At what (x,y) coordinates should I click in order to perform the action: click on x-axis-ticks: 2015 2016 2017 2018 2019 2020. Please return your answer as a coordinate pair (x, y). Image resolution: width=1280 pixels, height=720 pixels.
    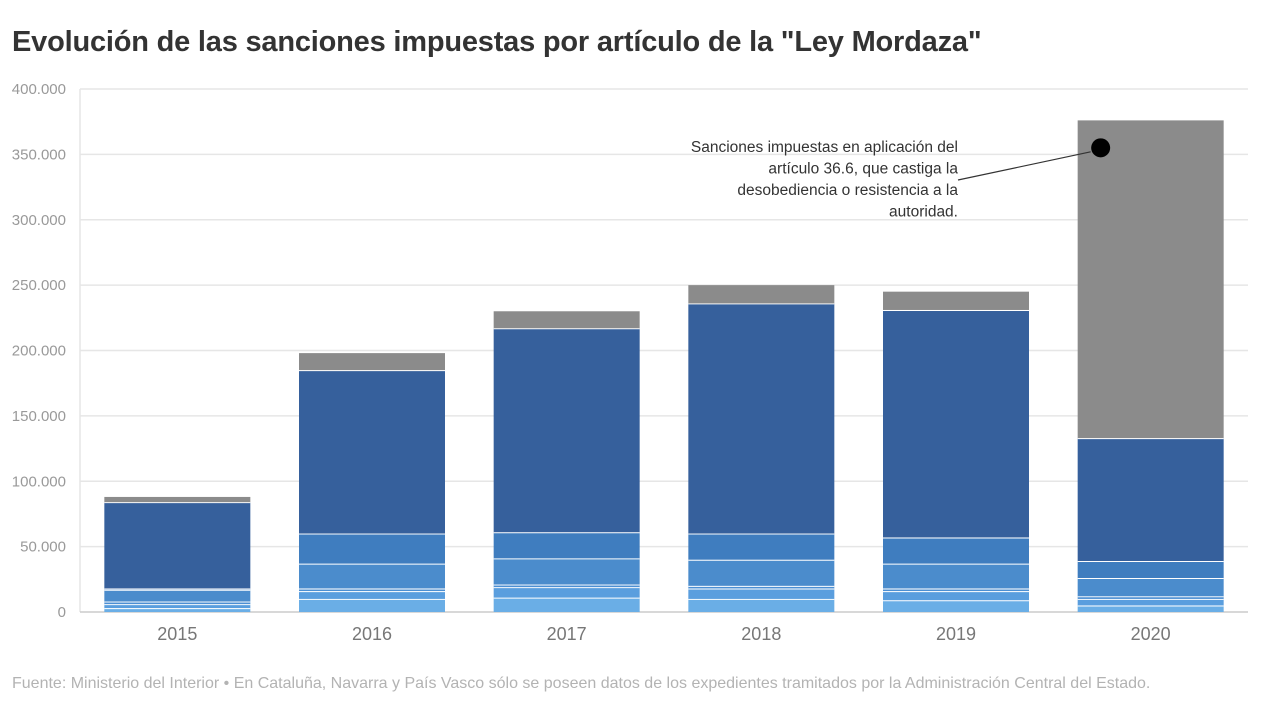
    Looking at the image, I should click on (663, 634).